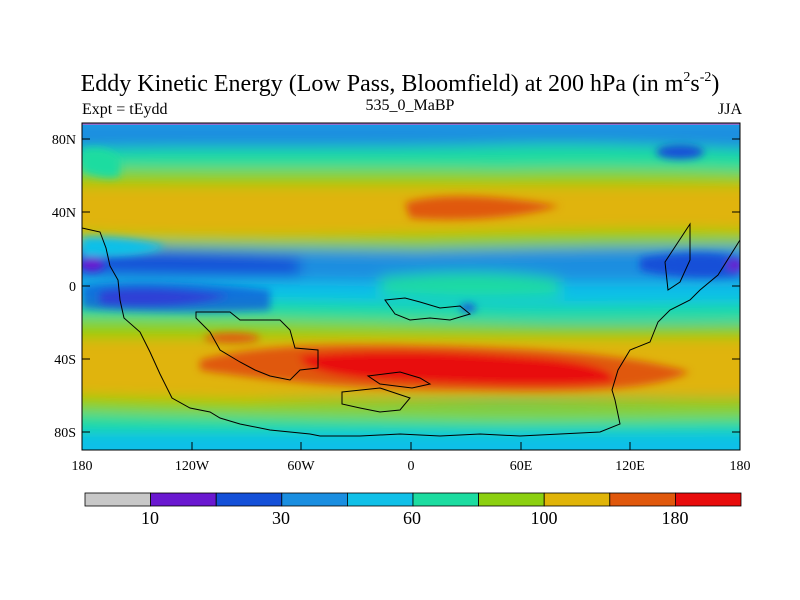  Describe the element at coordinates (412, 518) in the screenshot. I see `colorbar-label-60: 60` at that location.